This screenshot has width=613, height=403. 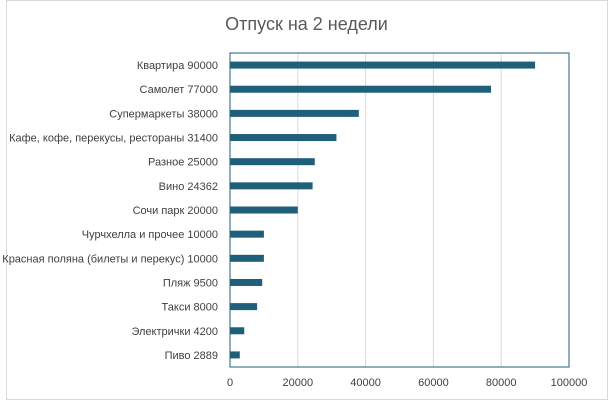 What do you see at coordinates (163, 114) in the screenshot?
I see `category-label: Супермаркеты 38000` at bounding box center [163, 114].